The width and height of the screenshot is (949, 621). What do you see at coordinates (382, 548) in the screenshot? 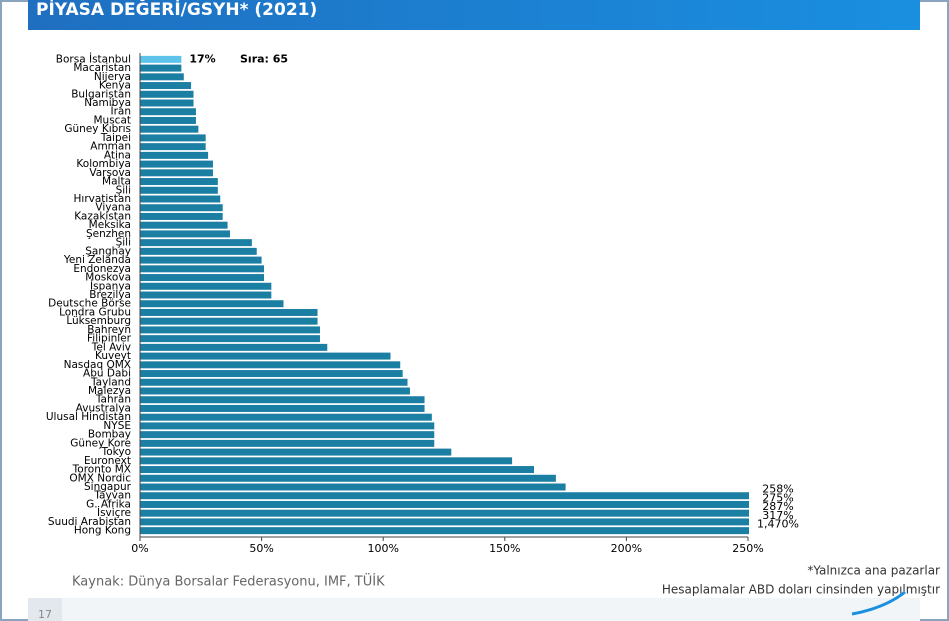
I see `x-tick-label: 100%` at bounding box center [382, 548].